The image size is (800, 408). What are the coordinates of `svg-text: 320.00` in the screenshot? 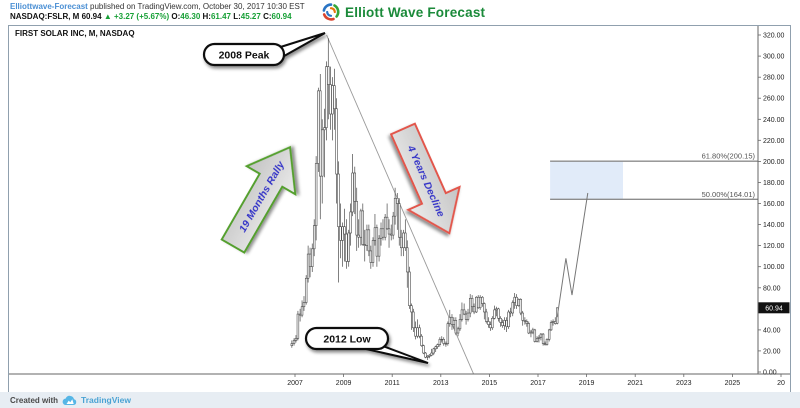 It's located at (774, 36).